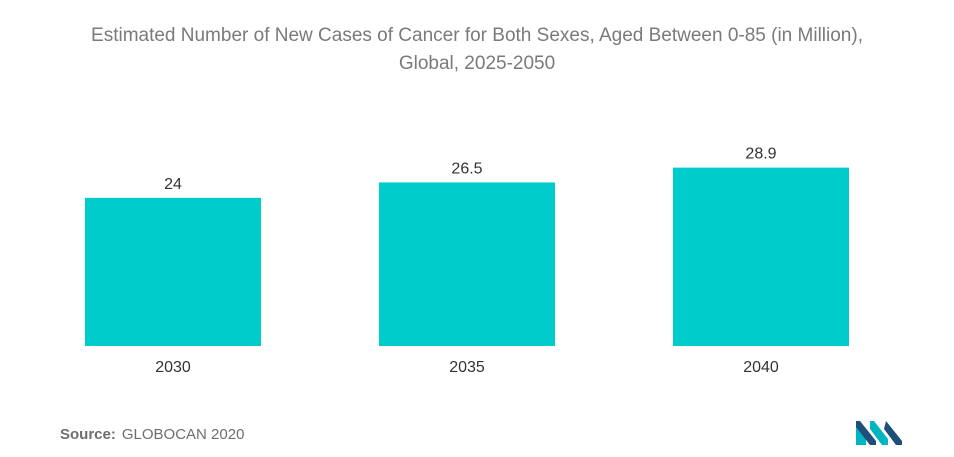  I want to click on chart-title-line-2: Global, 2025-2050, so click(477, 63).